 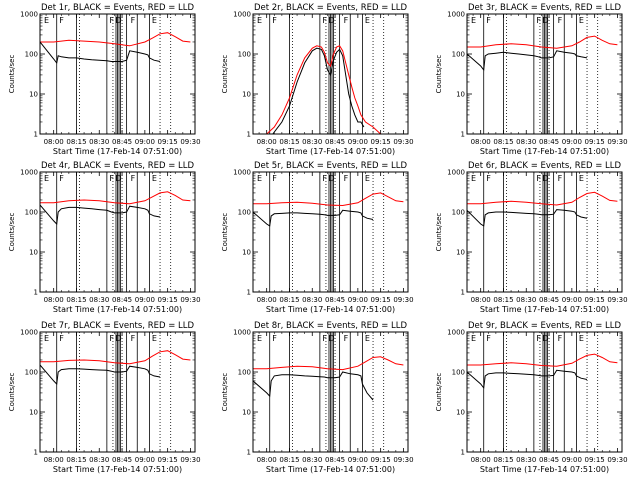 What do you see at coordinates (118, 326) in the screenshot?
I see `panel-title: Det 7r, BLACK = Events, RED = LLD` at bounding box center [118, 326].